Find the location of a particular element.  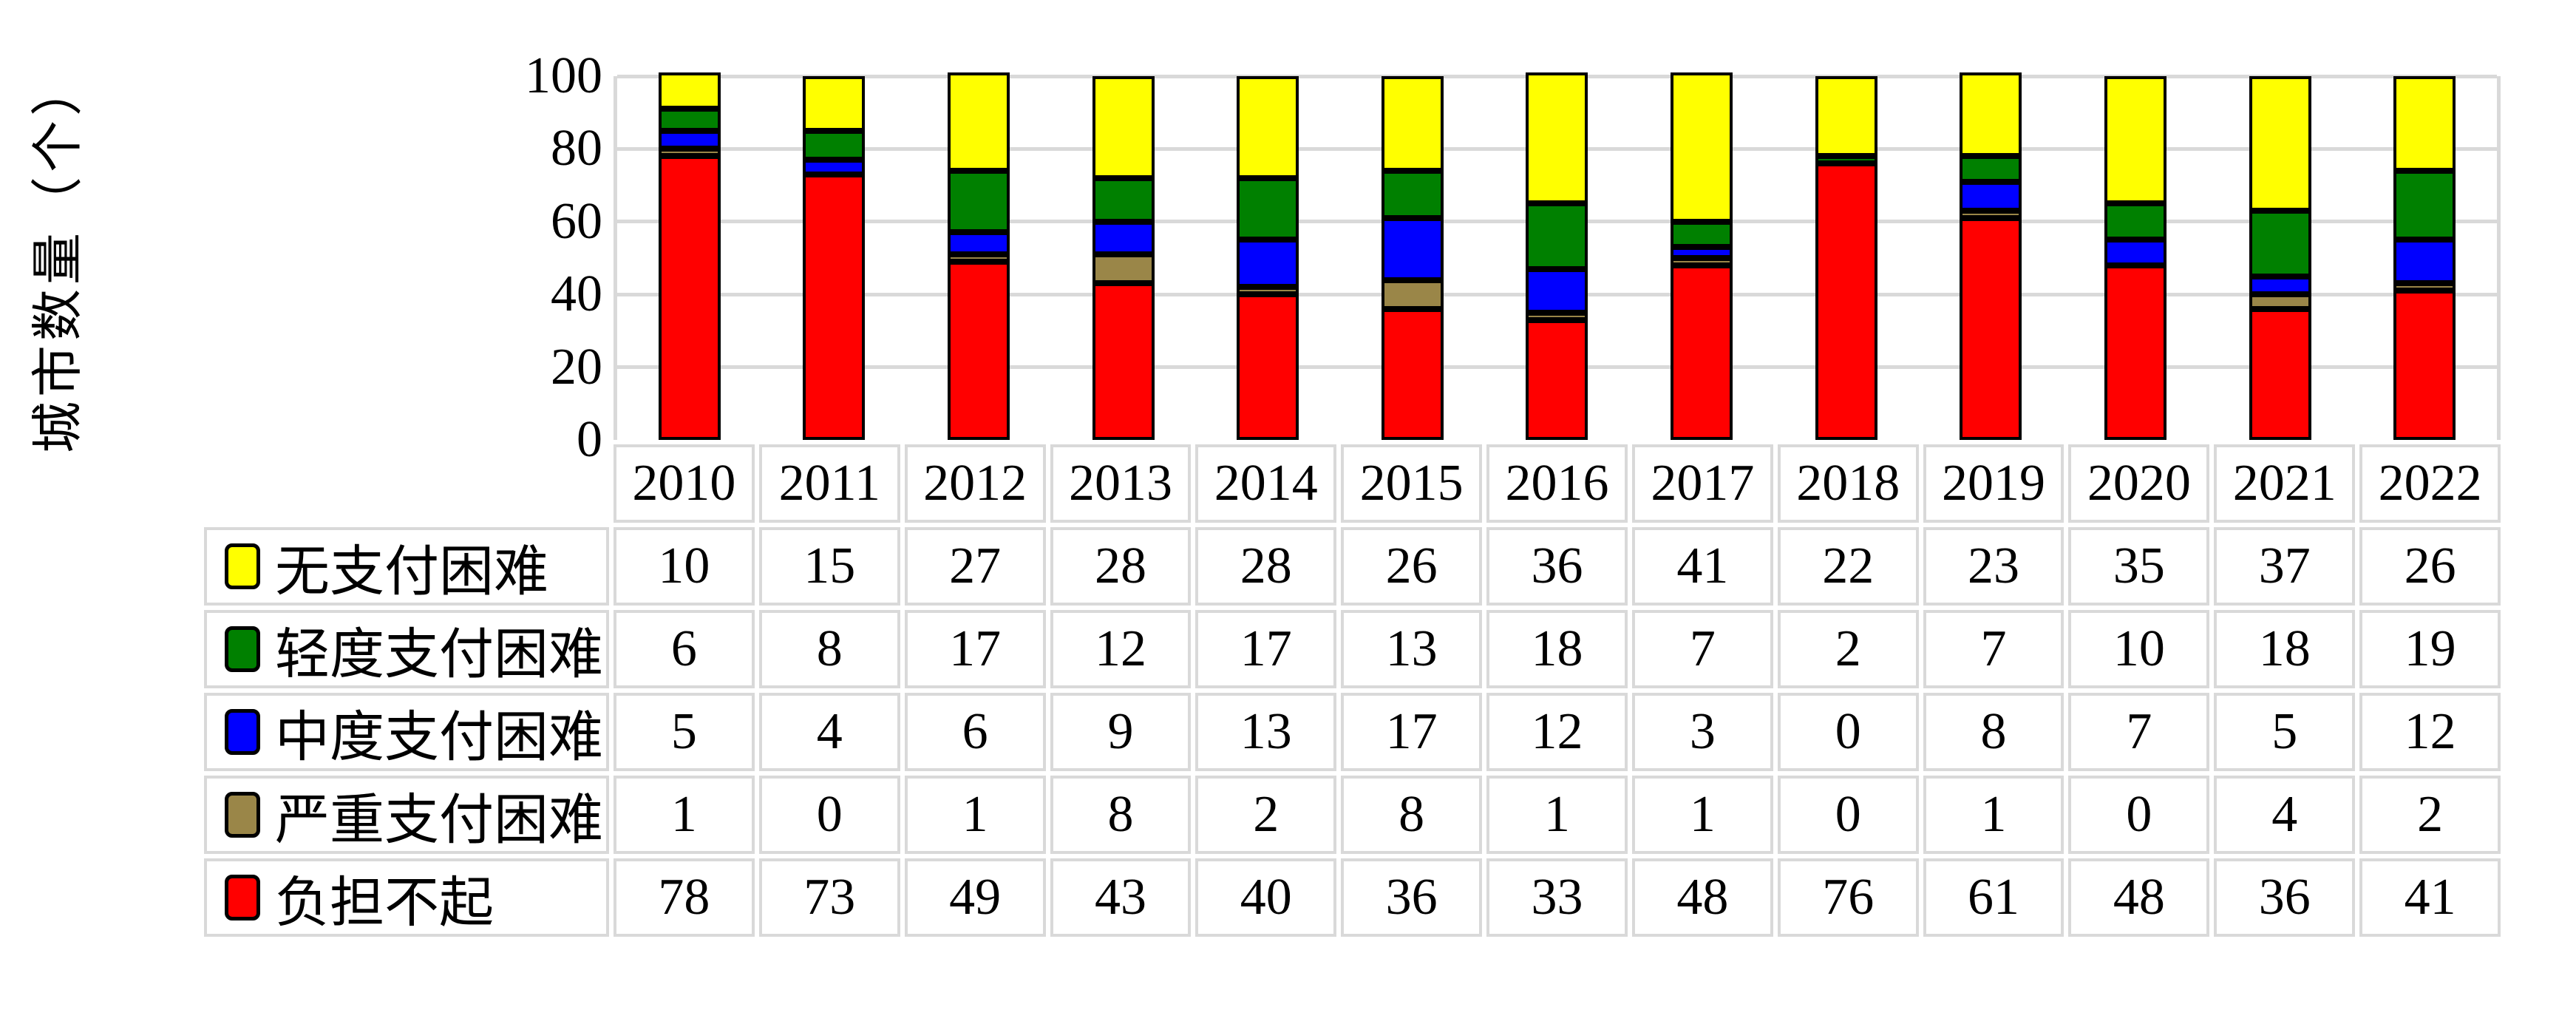

year-header-cell: 2019 is located at coordinates (1993, 483).